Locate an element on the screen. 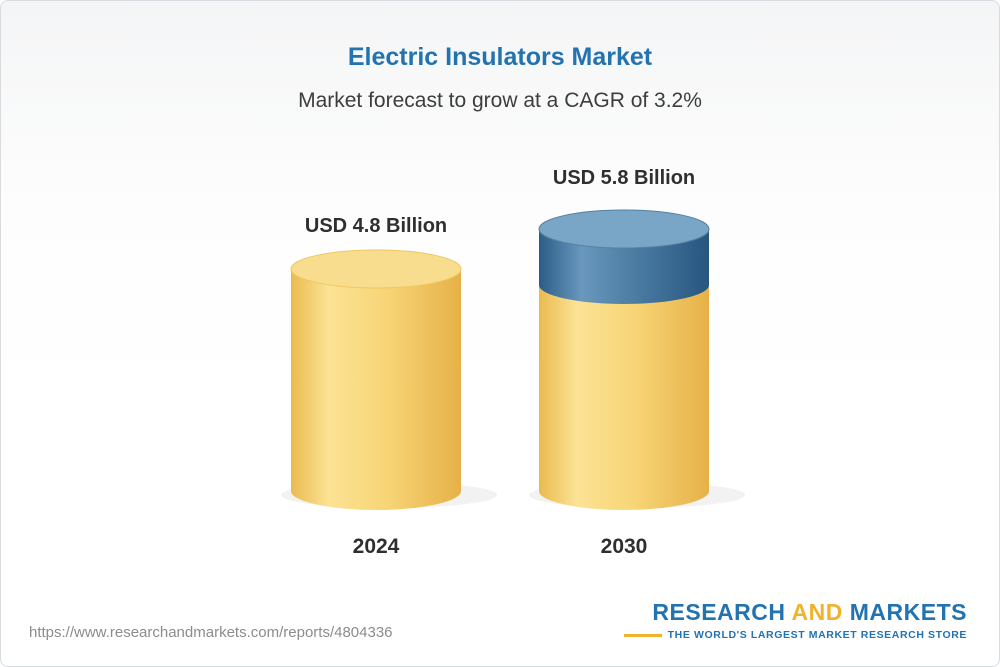  bar-2024 is located at coordinates (376, 379).